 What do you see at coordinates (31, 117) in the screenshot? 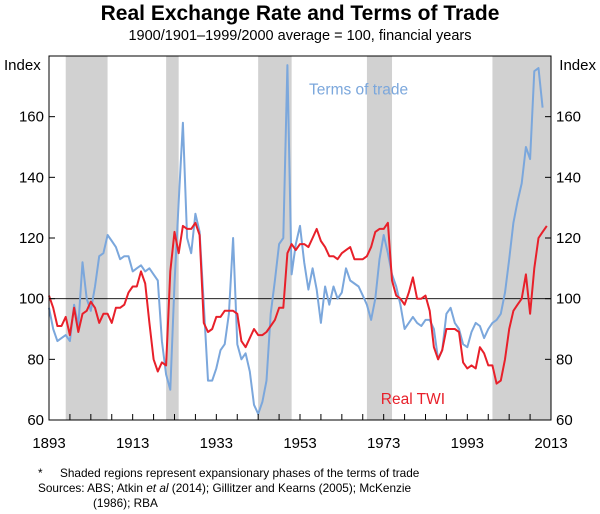
I see `y-tick-label-left: 160` at bounding box center [31, 117].